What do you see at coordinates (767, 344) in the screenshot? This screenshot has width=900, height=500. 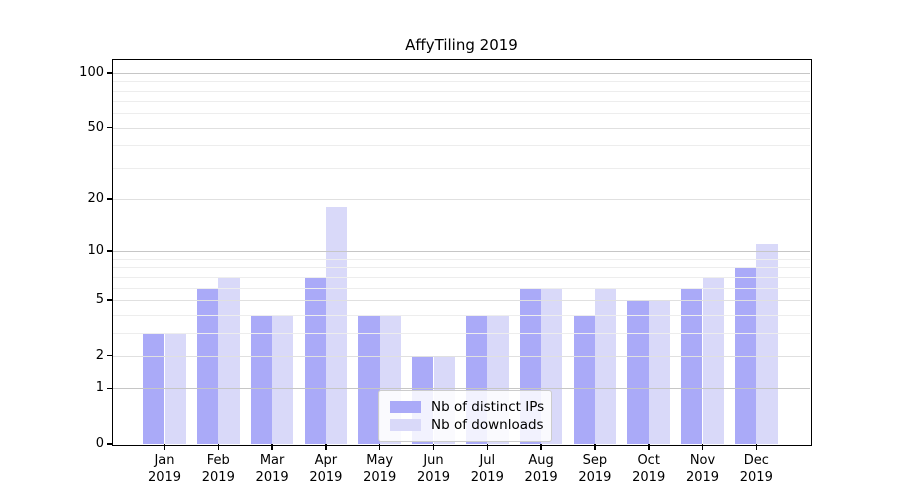 I see `bar-dec-downloads` at bounding box center [767, 344].